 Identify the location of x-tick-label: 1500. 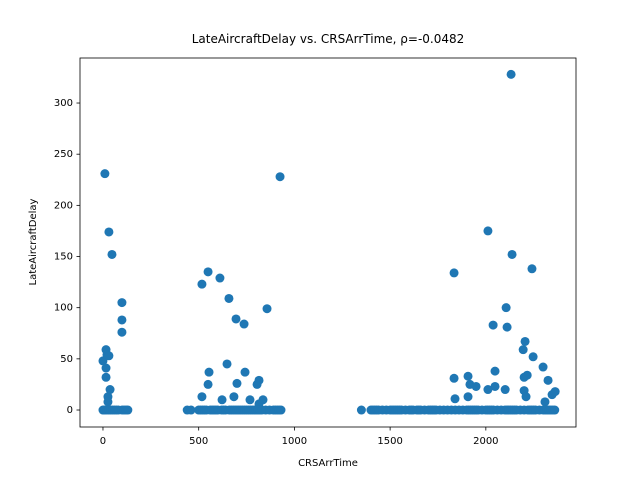
(389, 441).